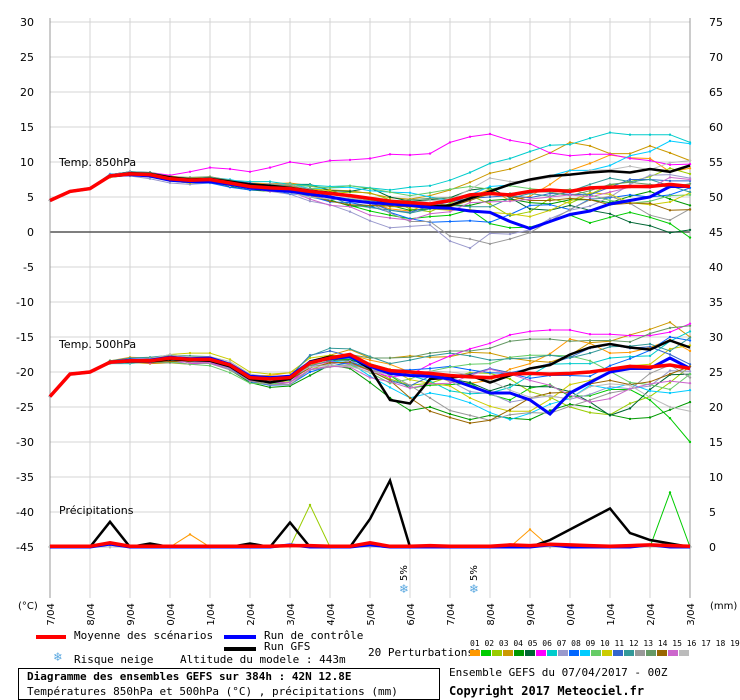 The width and height of the screenshot is (740, 700). Describe the element at coordinates (421, 652) in the screenshot. I see `legend-perturbations: 20 Perturbations` at that location.